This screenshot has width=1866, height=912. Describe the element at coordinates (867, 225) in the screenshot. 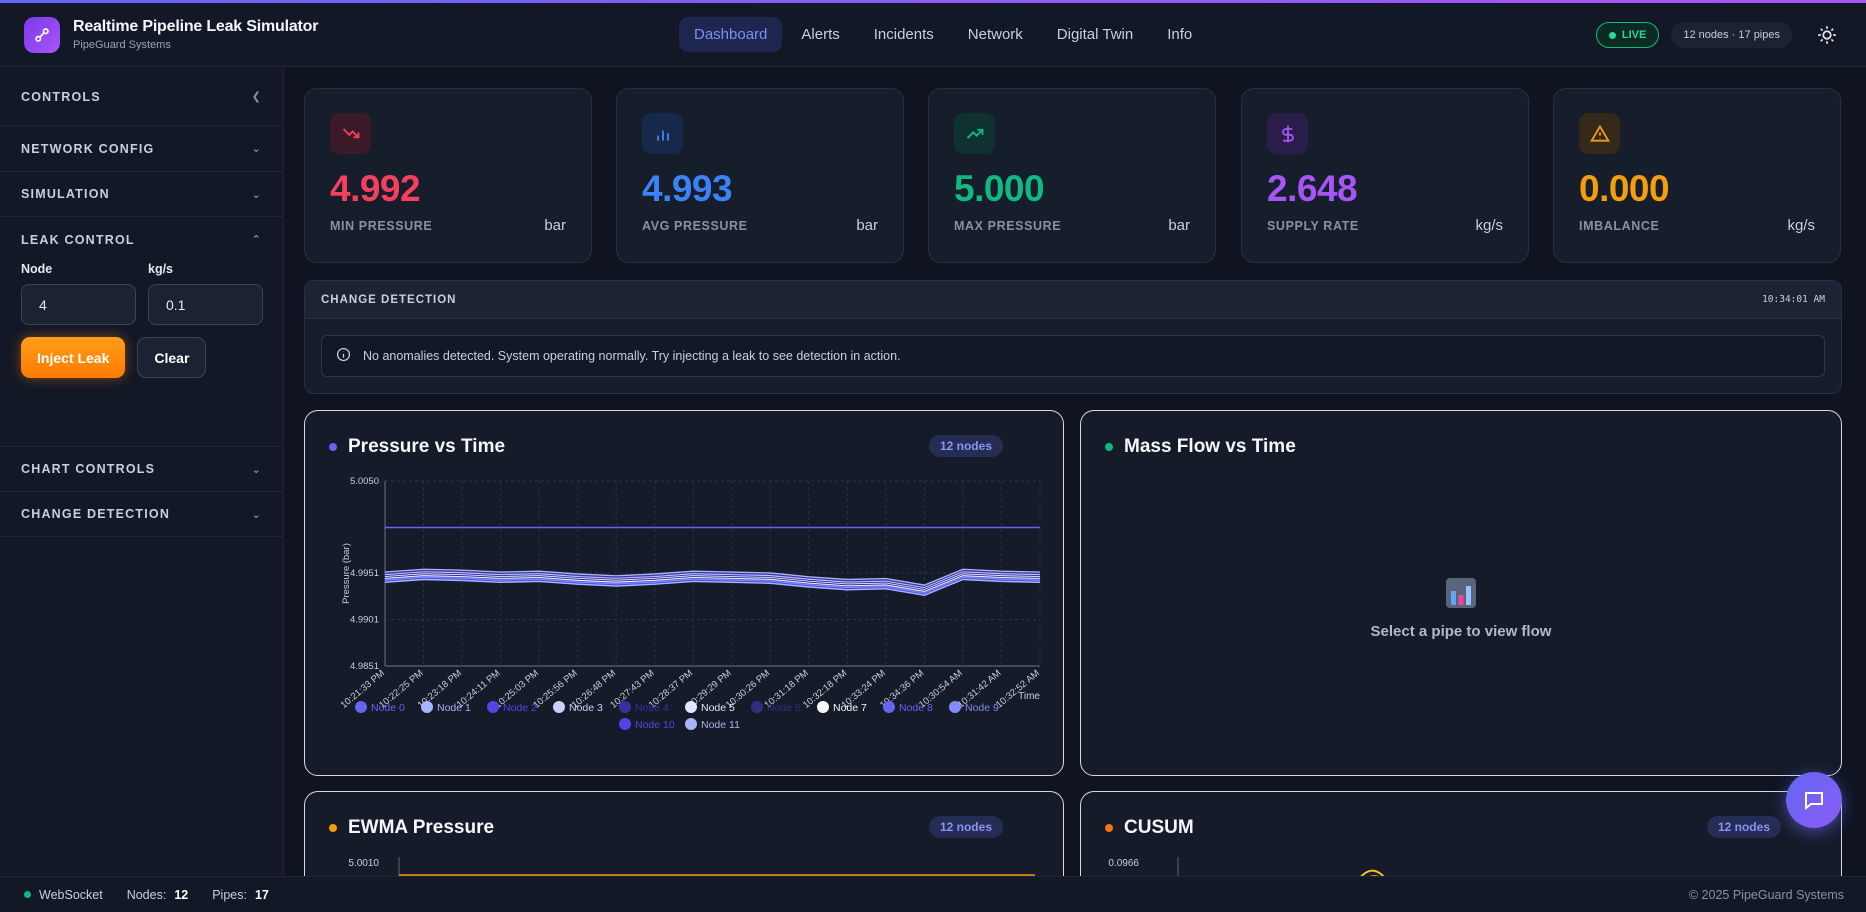

I see `avg-pressure-unit: bar` at that location.